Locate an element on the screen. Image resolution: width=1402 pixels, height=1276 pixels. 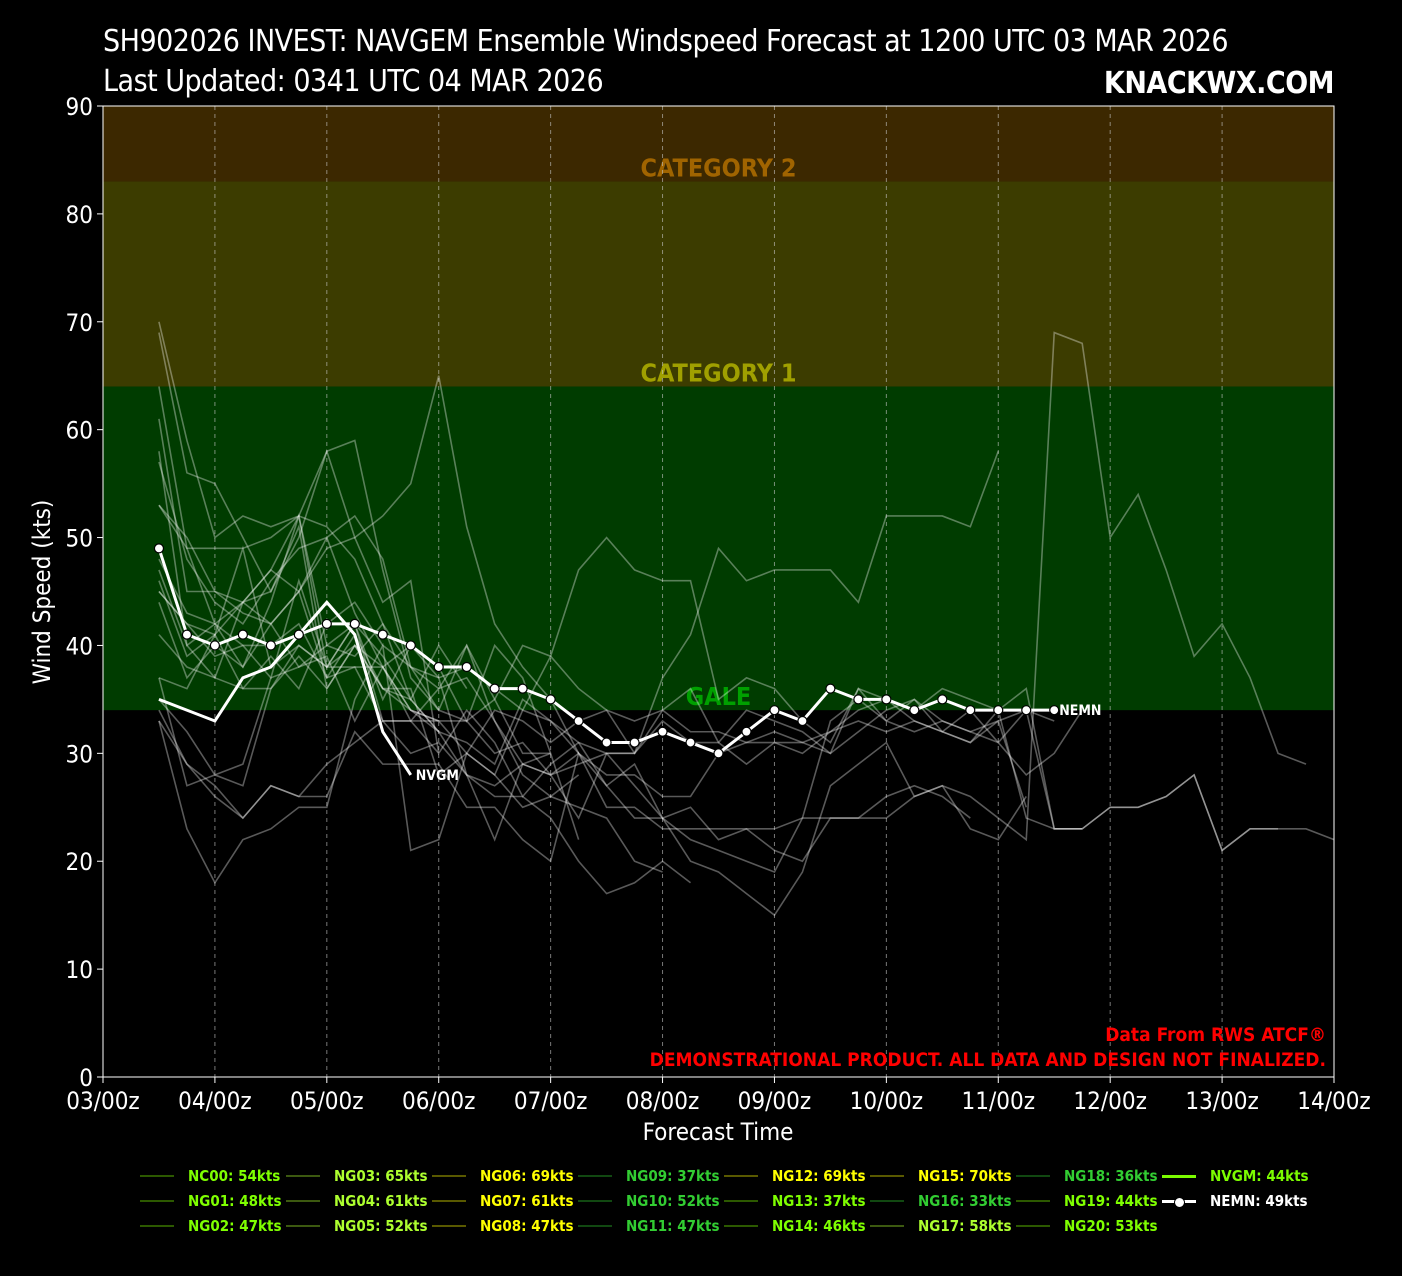
y-axis-label: Wind Speed (kts) is located at coordinates (42, 592).